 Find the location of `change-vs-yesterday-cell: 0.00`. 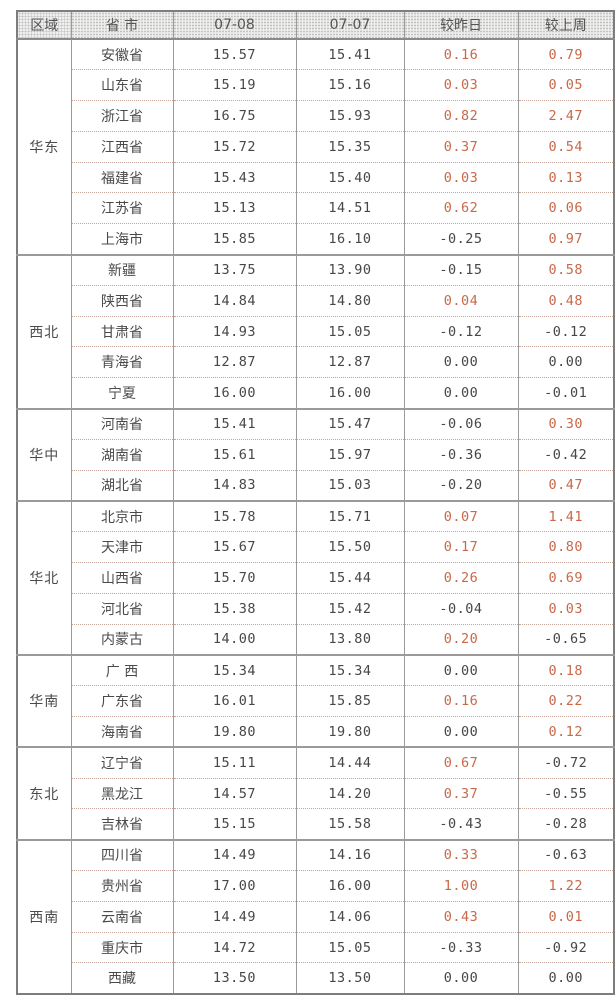

change-vs-yesterday-cell: 0.00 is located at coordinates (460, 393).